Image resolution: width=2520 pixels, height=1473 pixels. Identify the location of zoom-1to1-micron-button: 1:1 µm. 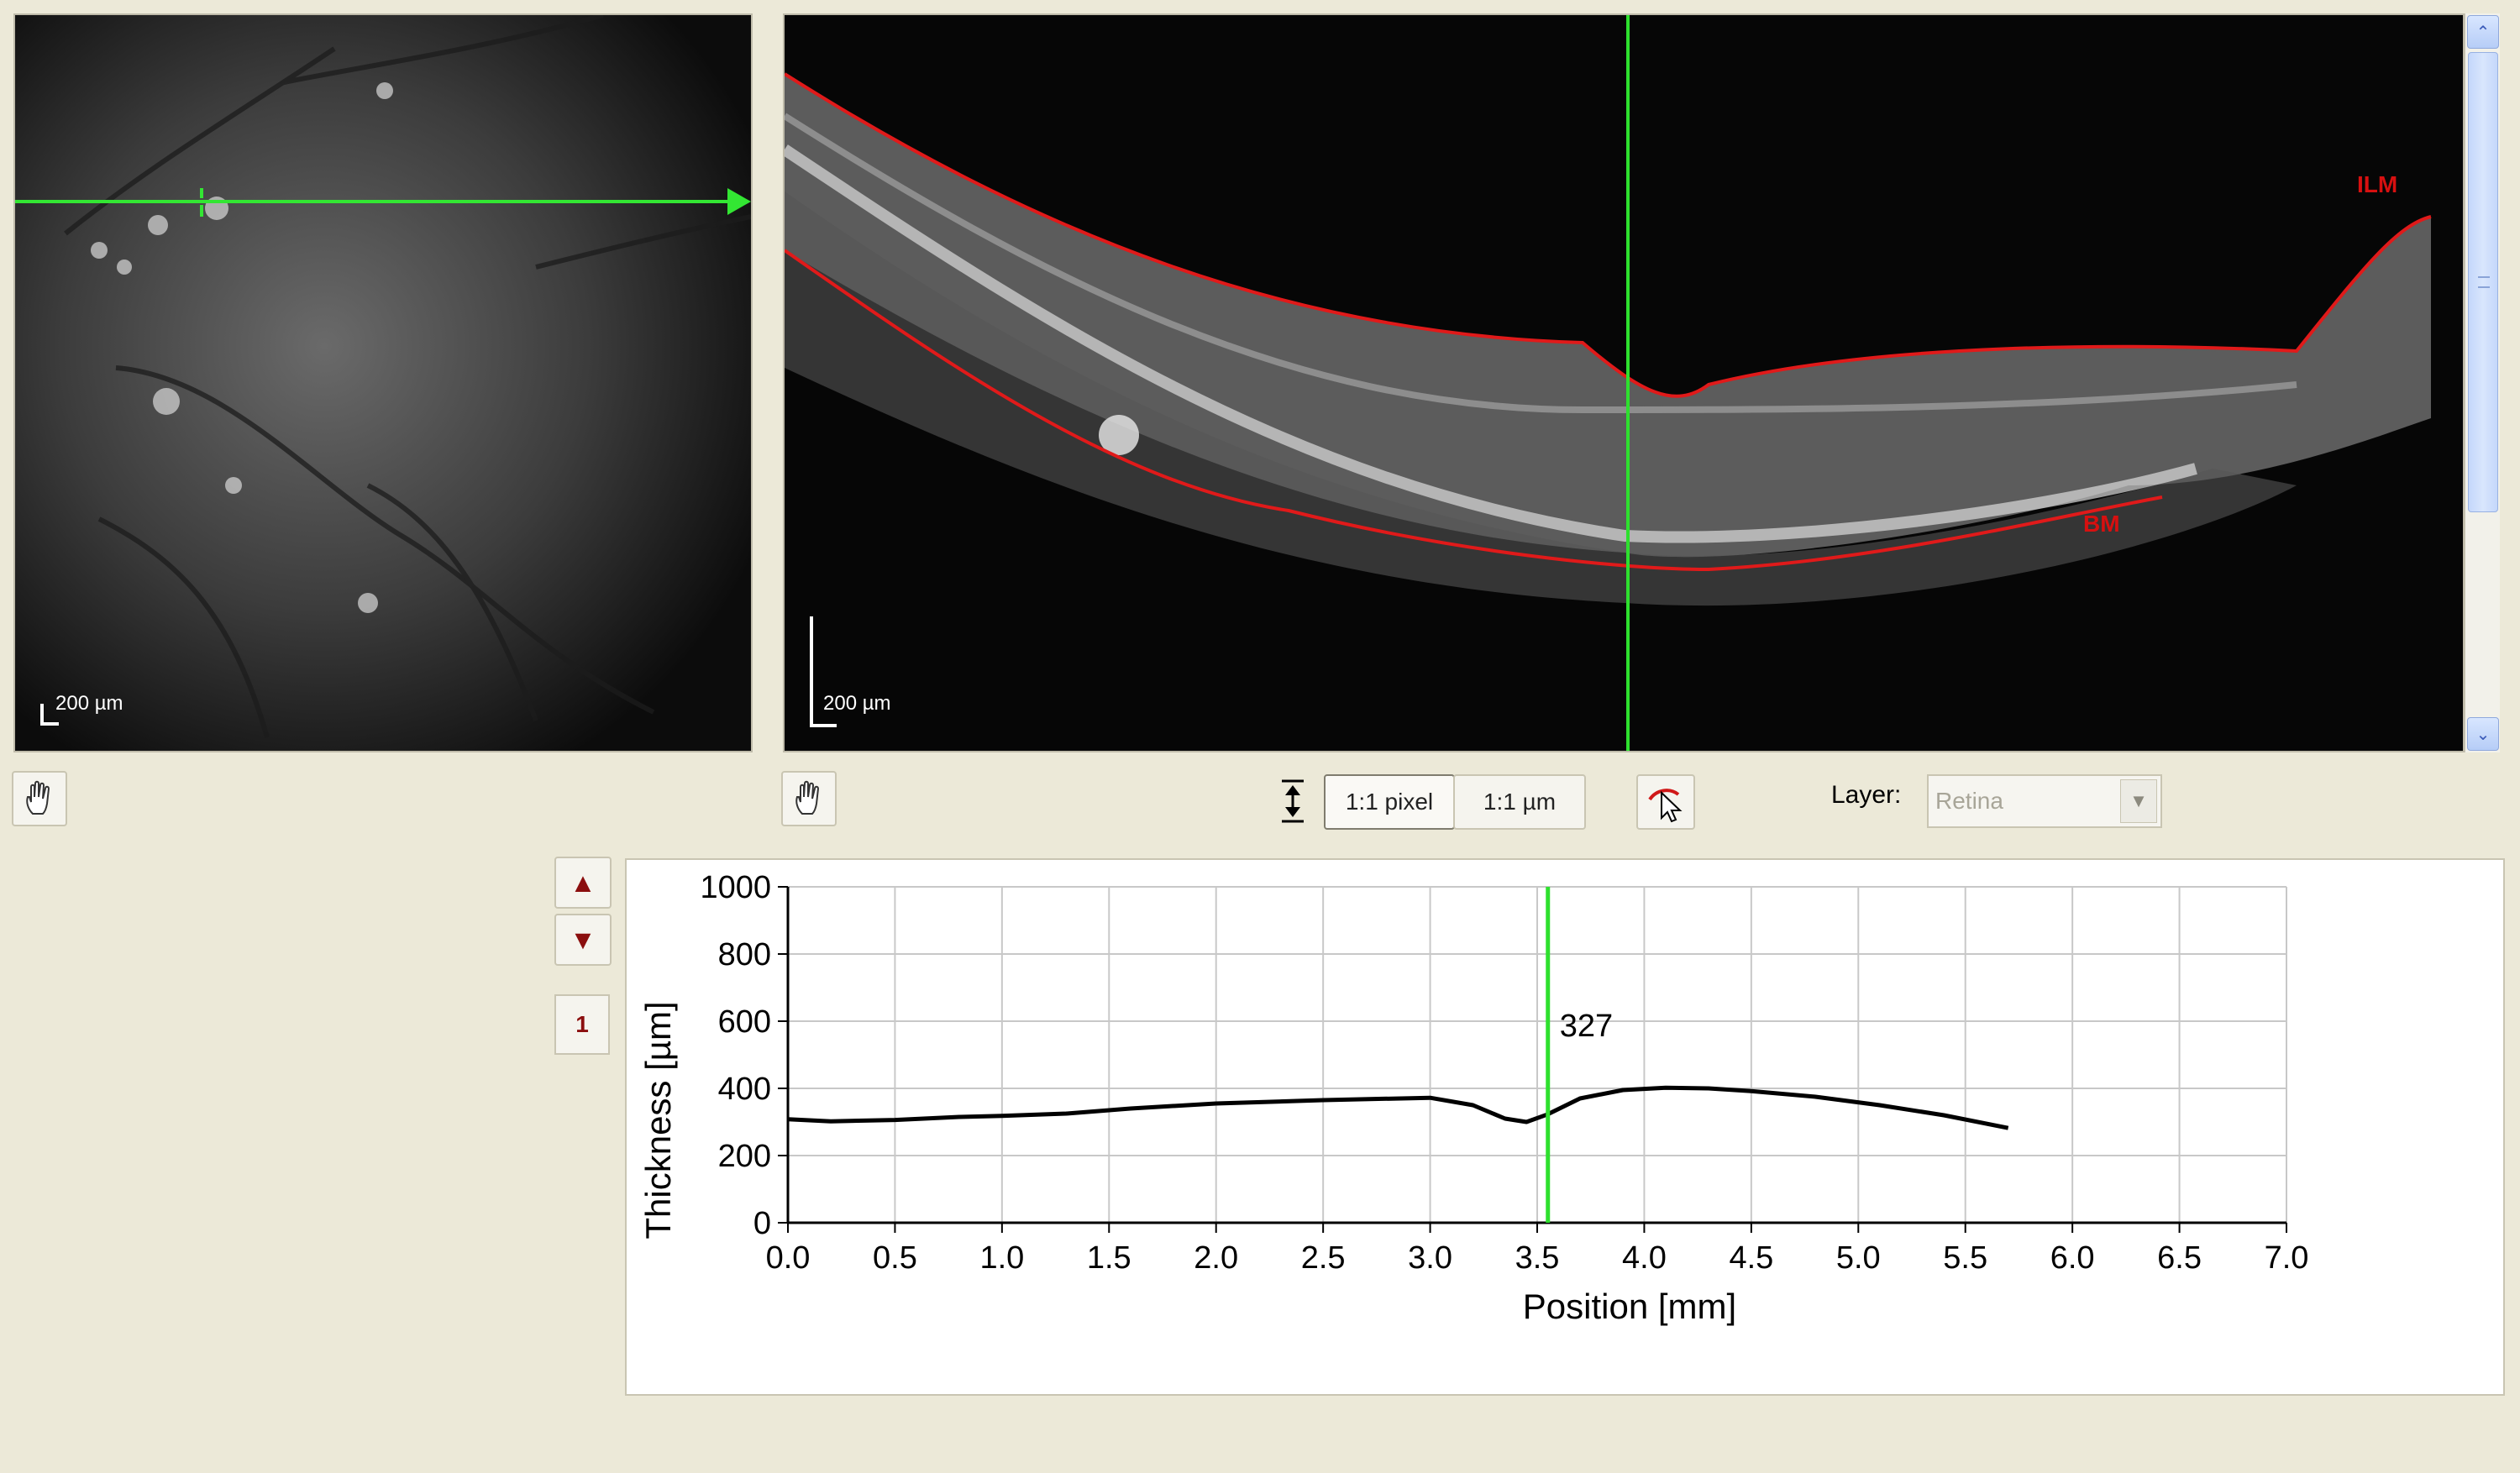
(1519, 802).